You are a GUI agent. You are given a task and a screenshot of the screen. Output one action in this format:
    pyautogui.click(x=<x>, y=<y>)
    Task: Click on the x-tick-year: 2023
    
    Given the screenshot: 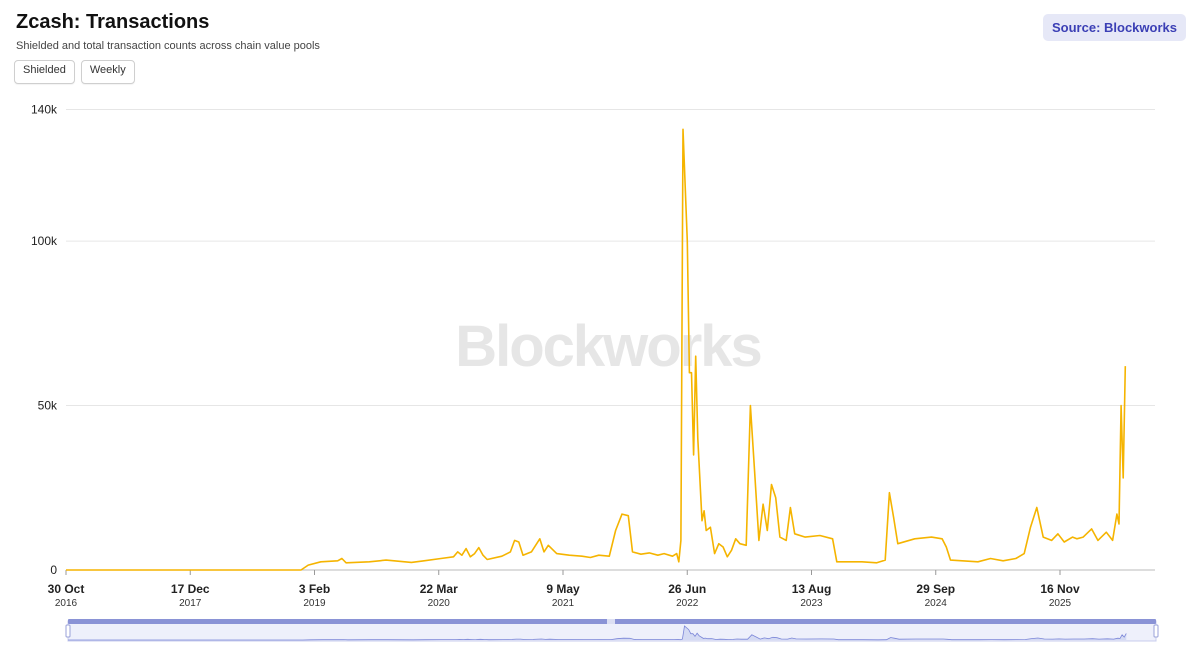 What is the action you would take?
    pyautogui.click(x=811, y=603)
    